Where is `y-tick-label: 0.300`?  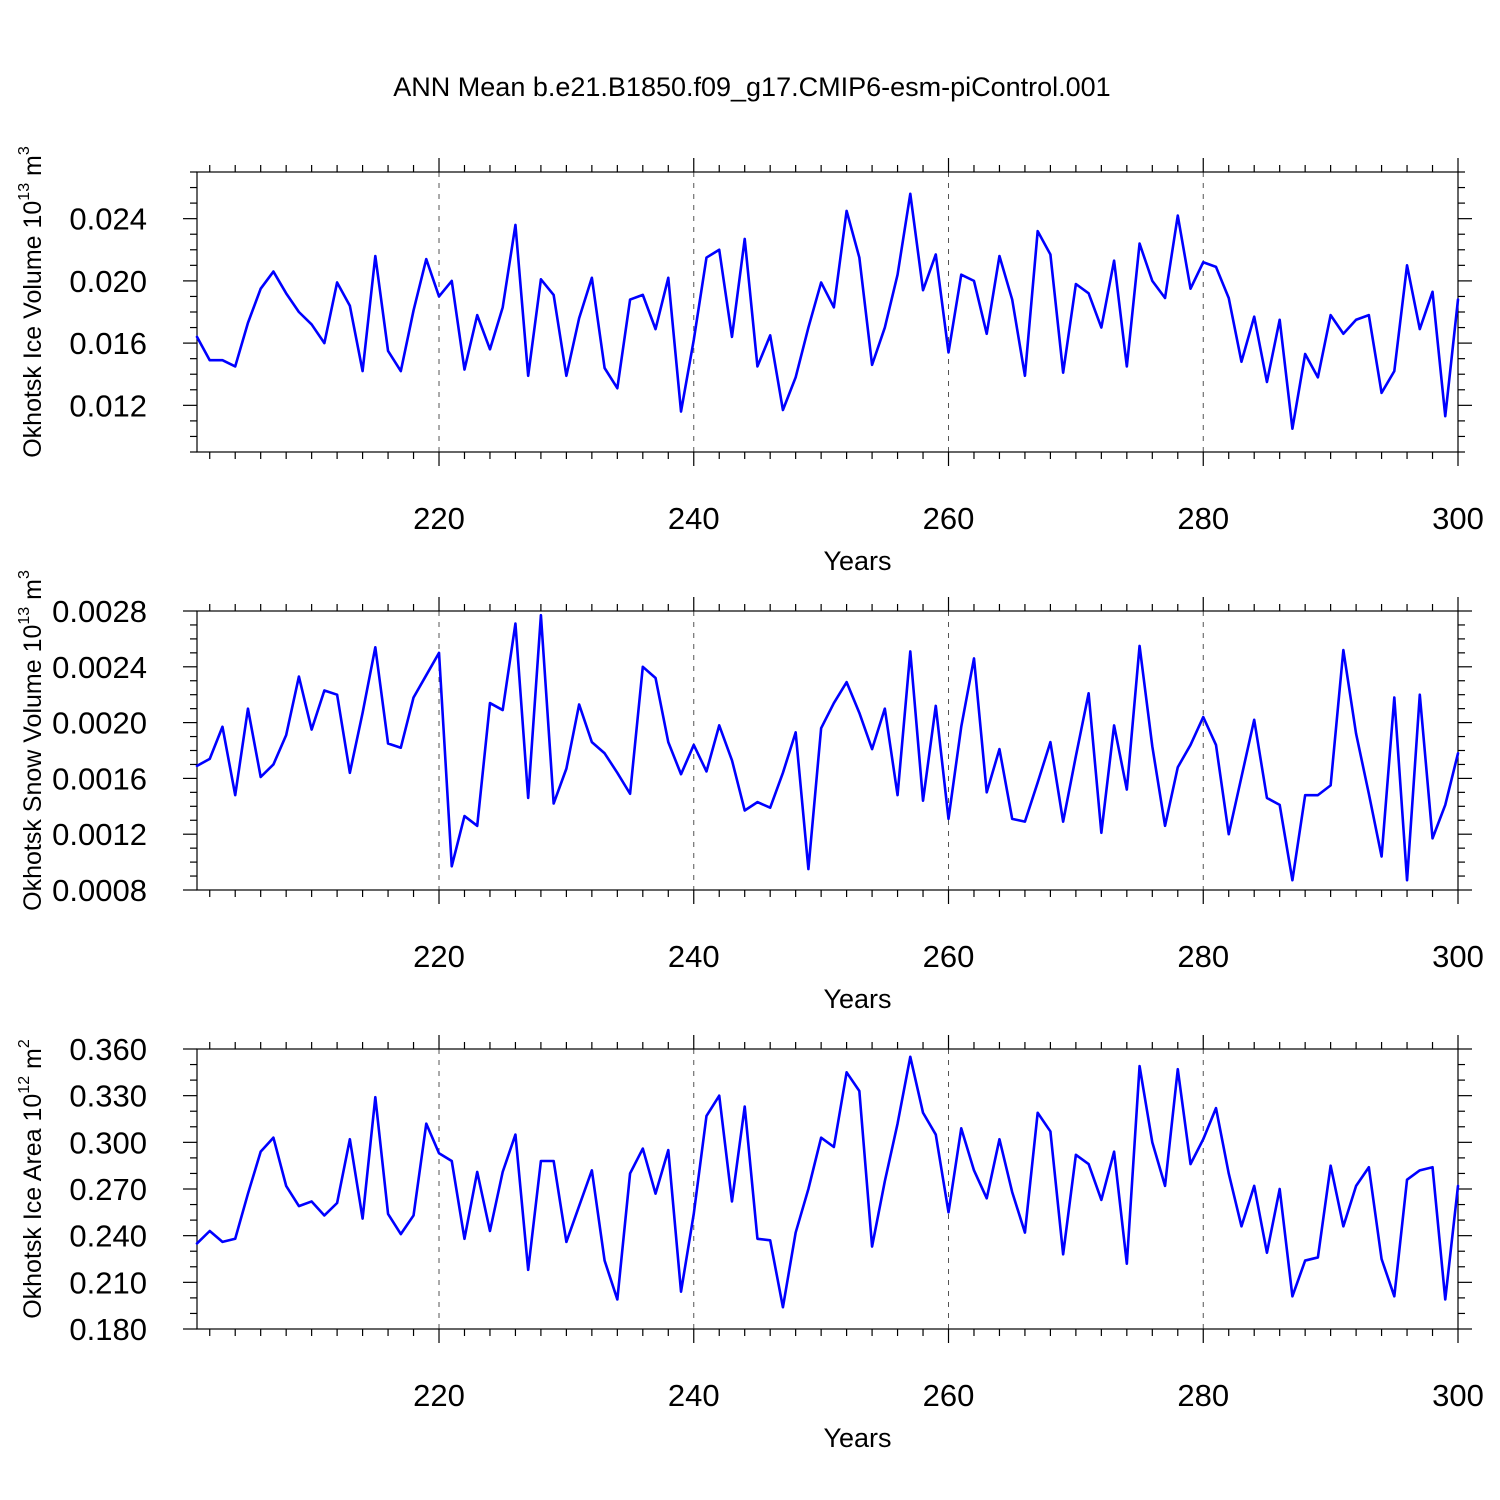
y-tick-label: 0.300 is located at coordinates (108, 1142).